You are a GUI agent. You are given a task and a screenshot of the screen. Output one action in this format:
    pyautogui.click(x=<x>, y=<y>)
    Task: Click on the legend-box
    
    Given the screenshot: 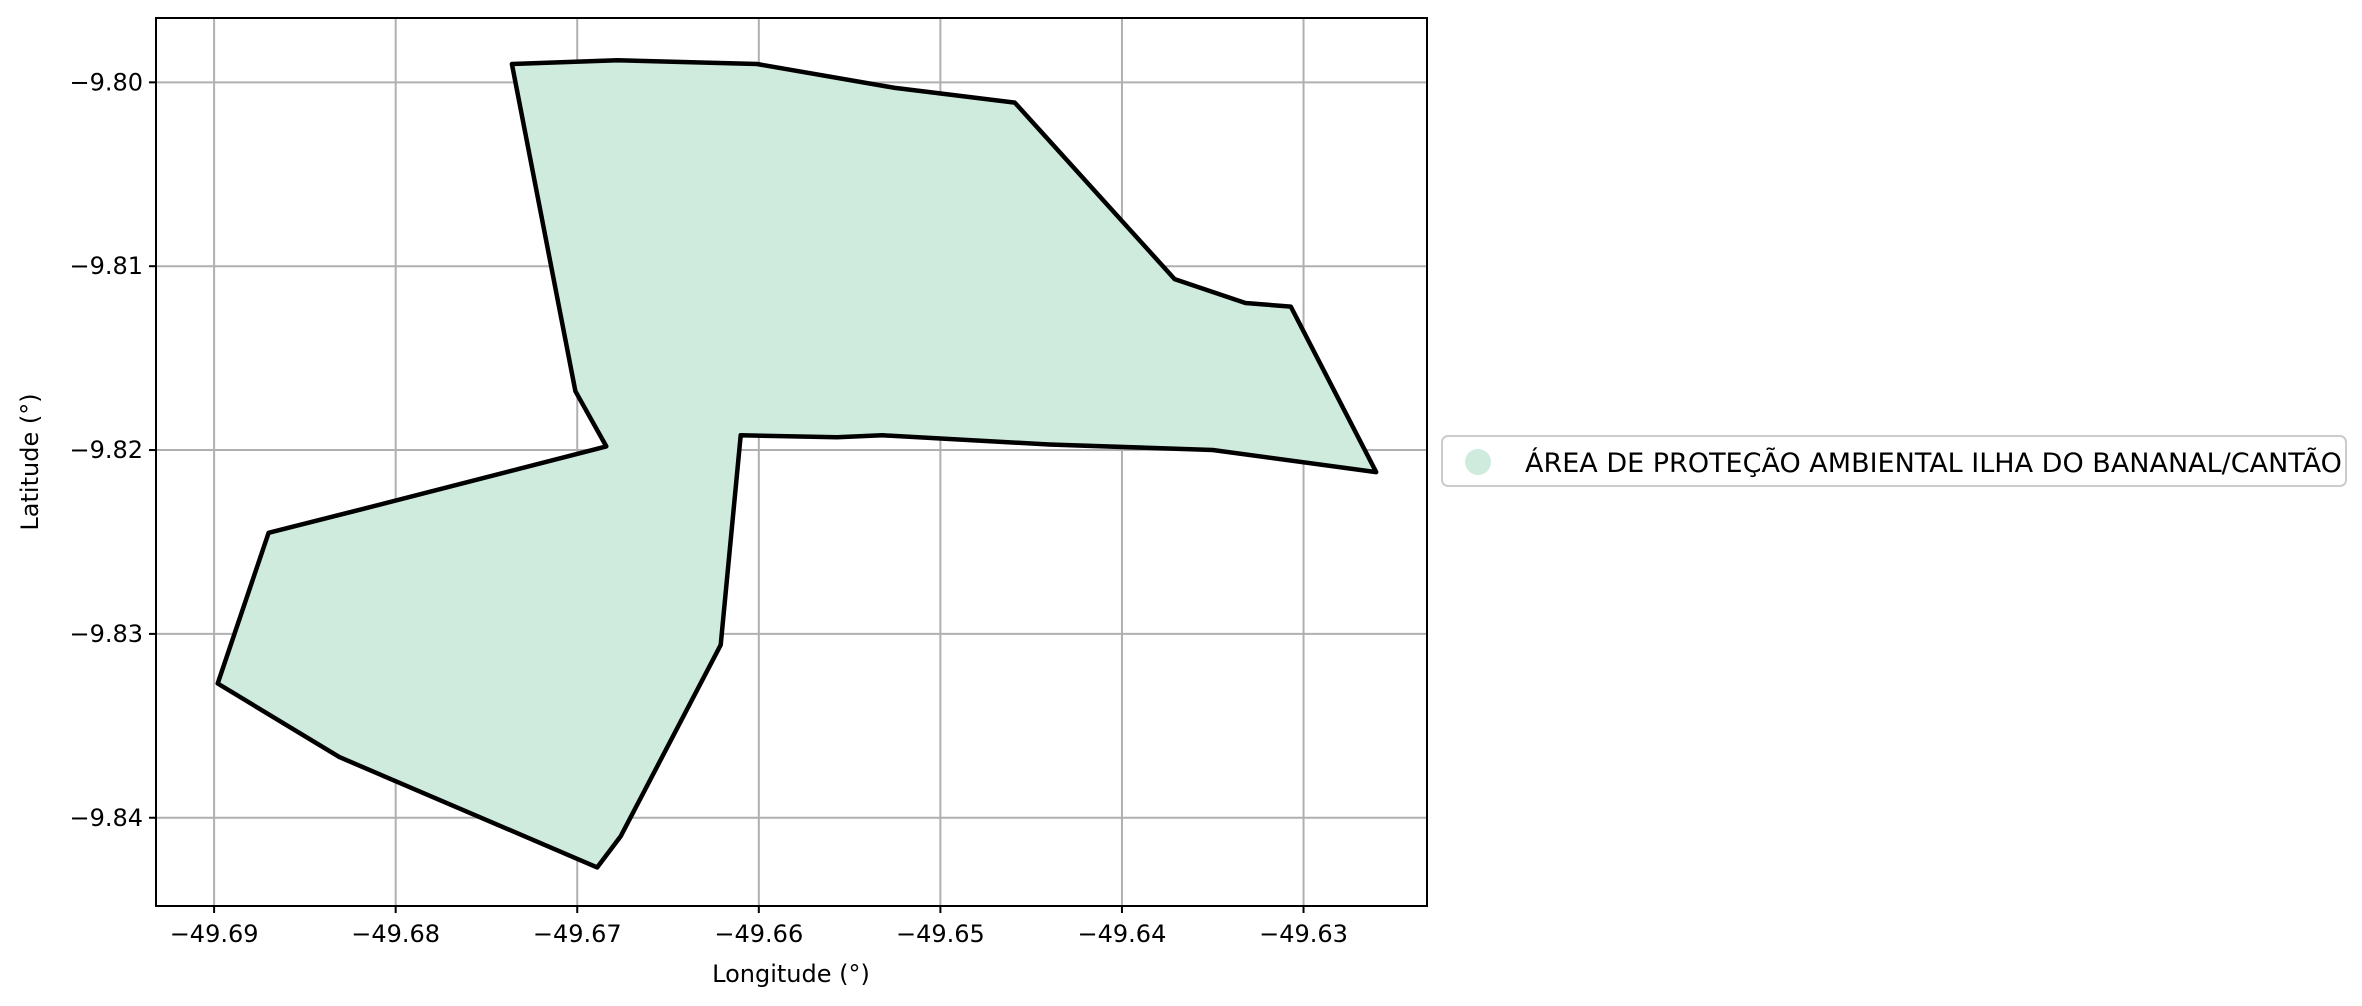 What is the action you would take?
    pyautogui.click(x=1894, y=461)
    